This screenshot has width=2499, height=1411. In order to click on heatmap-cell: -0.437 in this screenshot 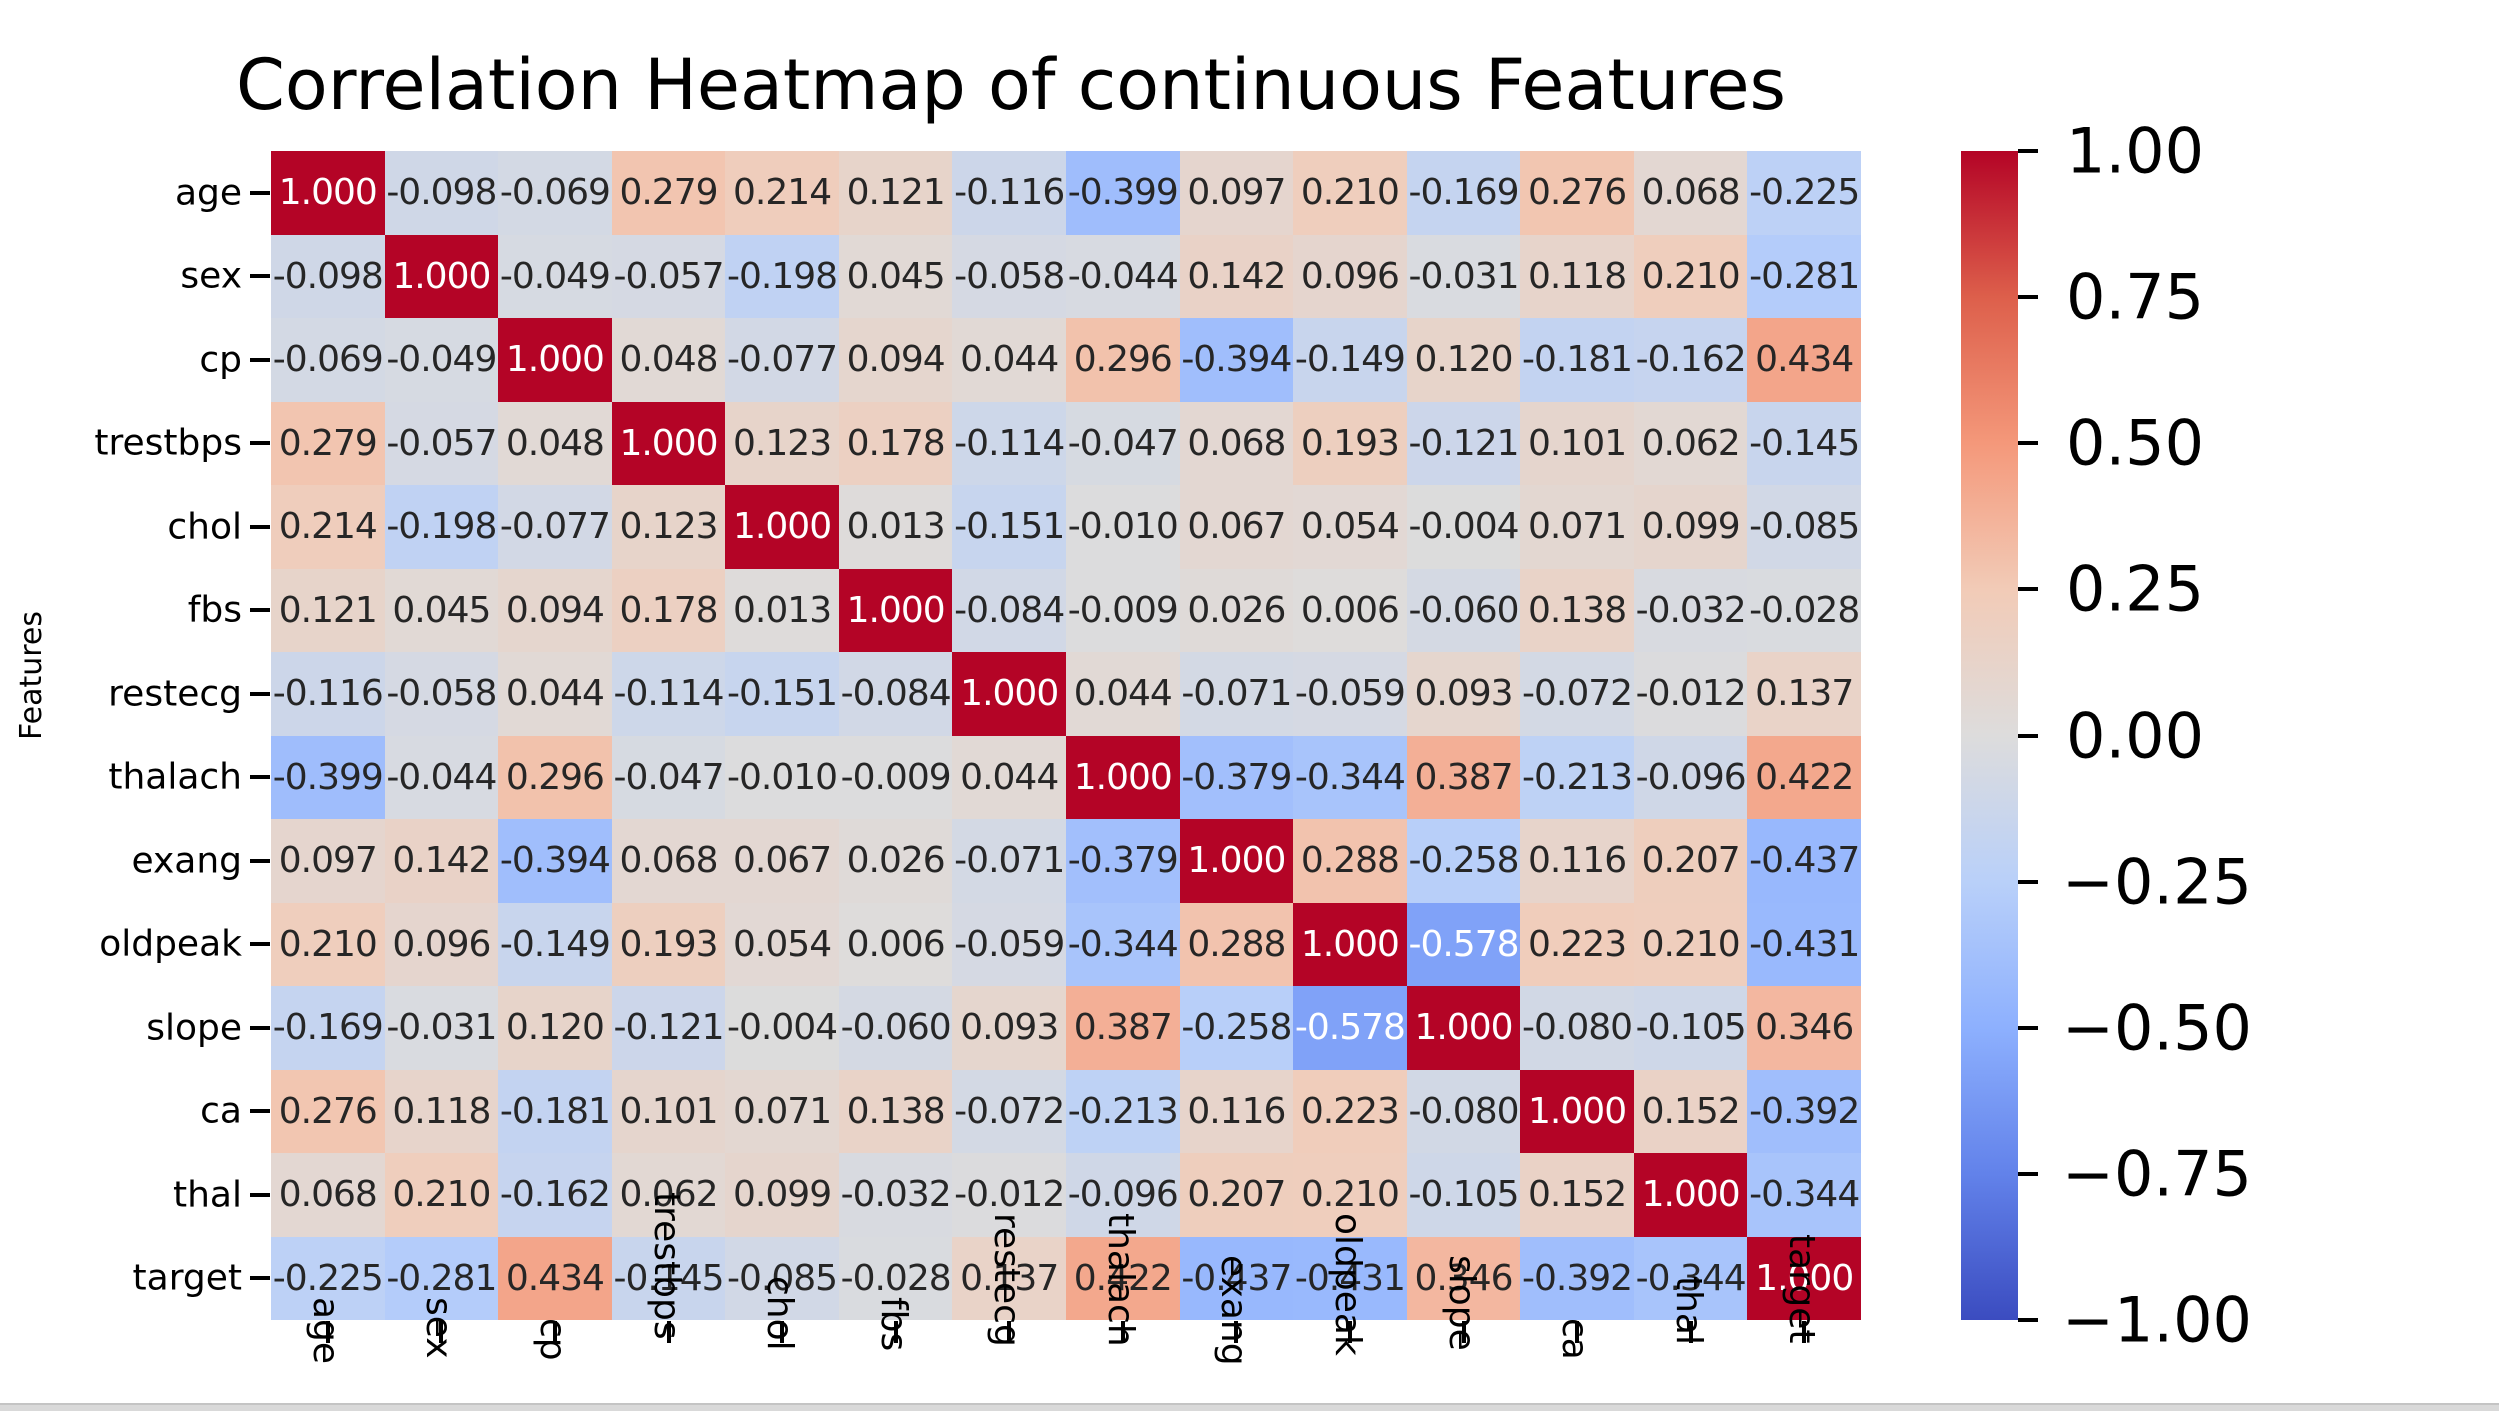, I will do `click(1804, 861)`.